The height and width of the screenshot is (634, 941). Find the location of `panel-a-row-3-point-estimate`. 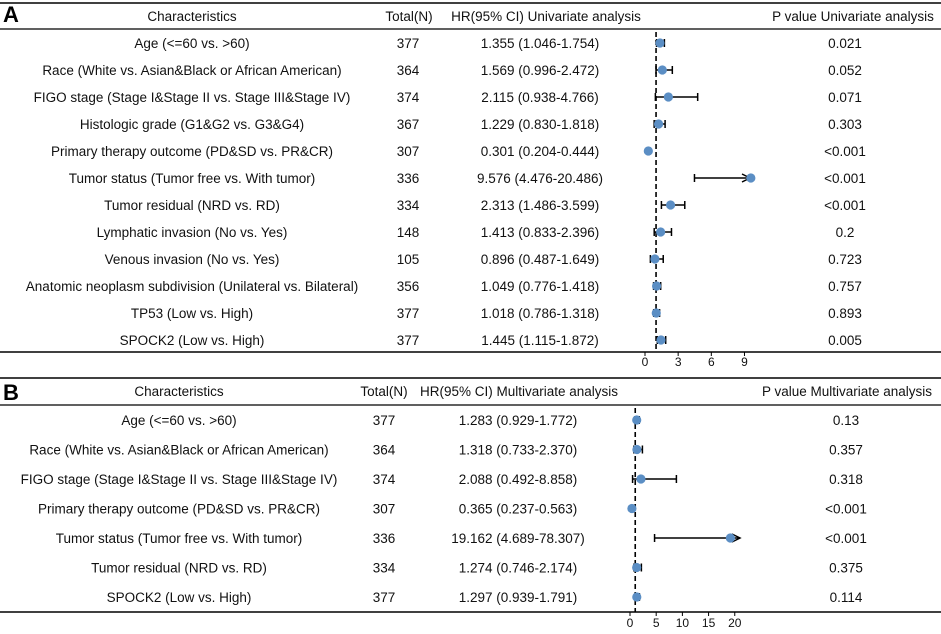

panel-a-row-3-point-estimate is located at coordinates (668, 97).